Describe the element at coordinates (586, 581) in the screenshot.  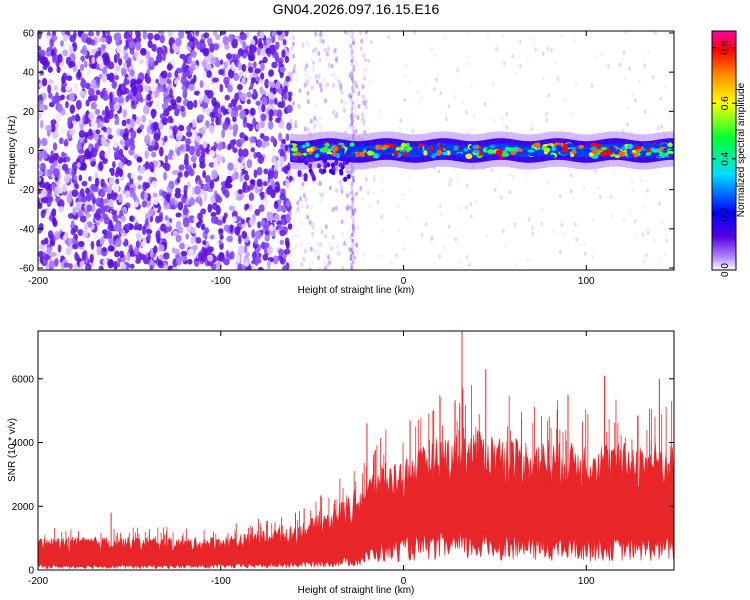
I see `snr-x-tick-label: 100` at that location.